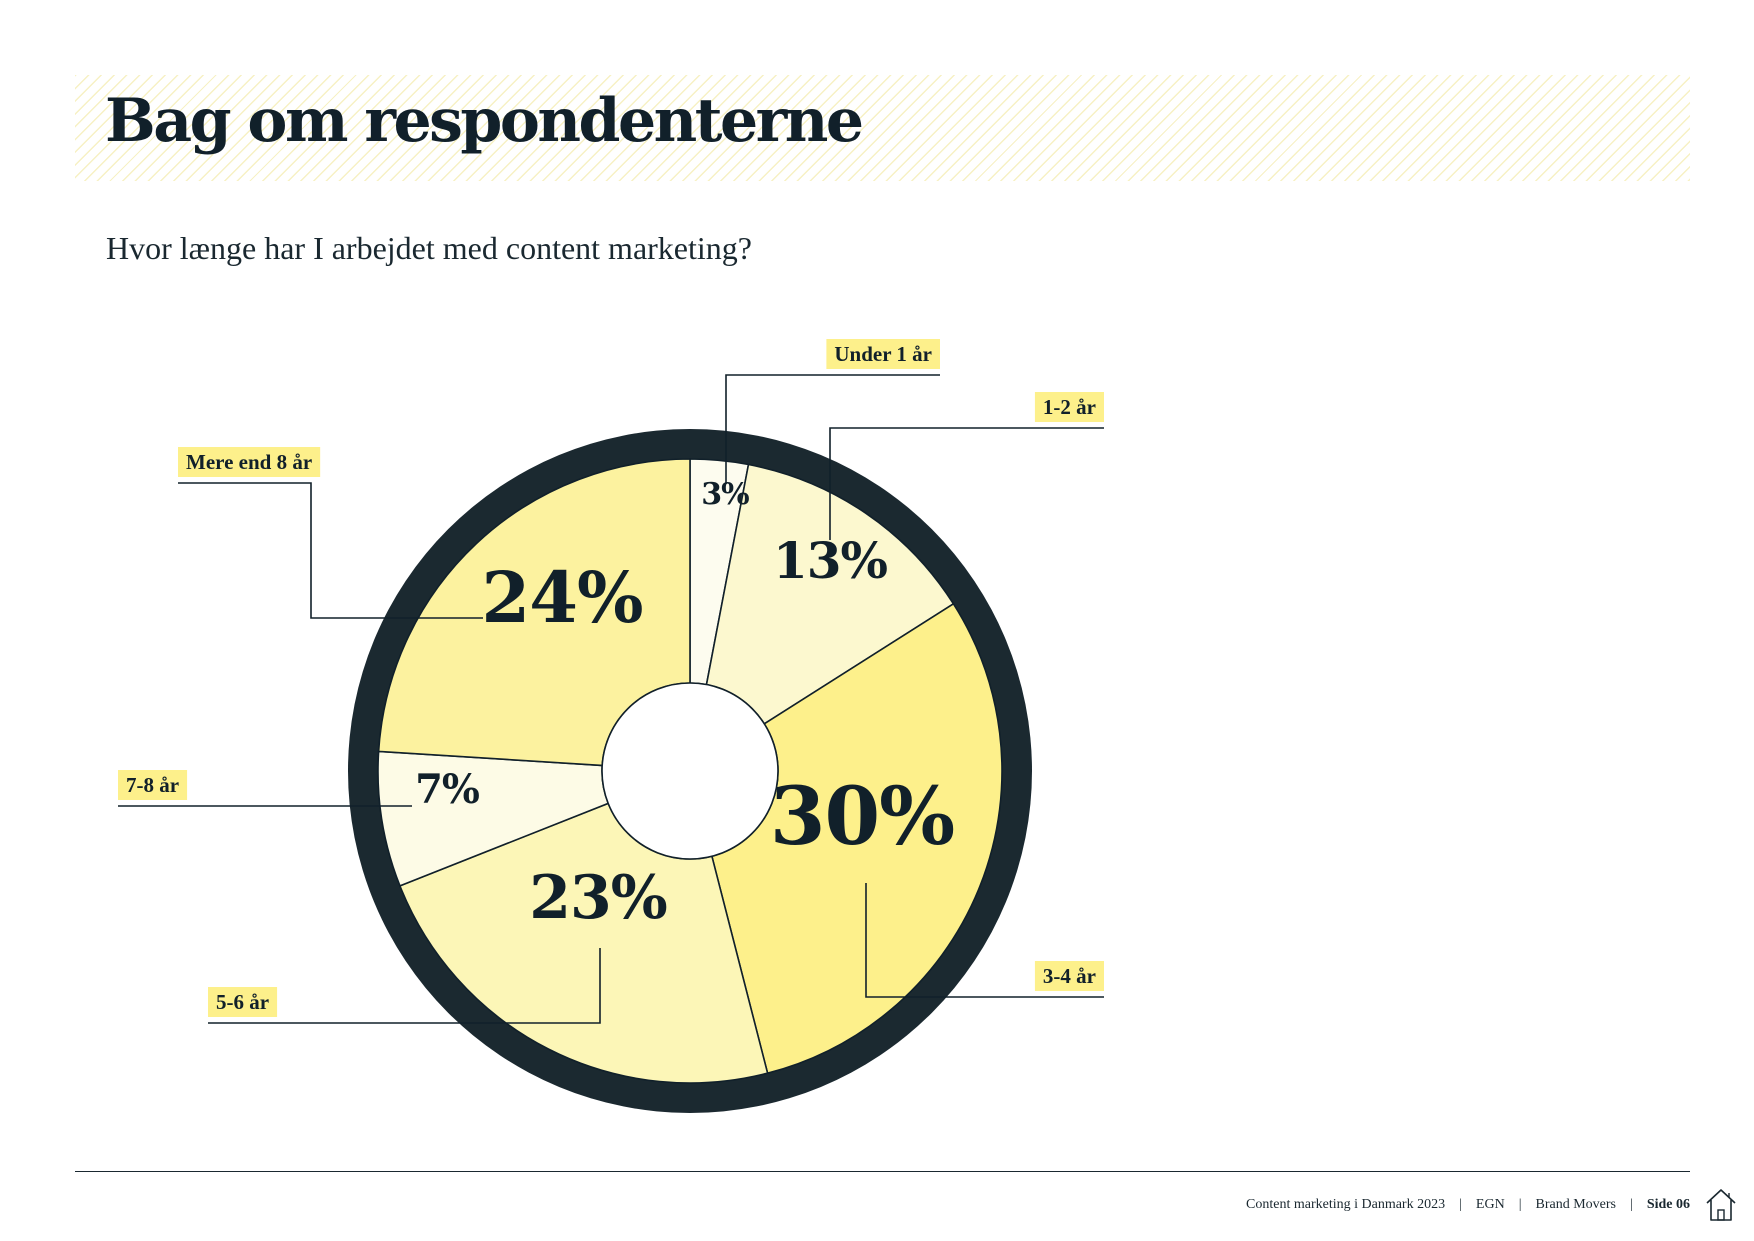 Image resolution: width=1754 pixels, height=1241 pixels. I want to click on percent-label-3-4-r: 30%, so click(862, 816).